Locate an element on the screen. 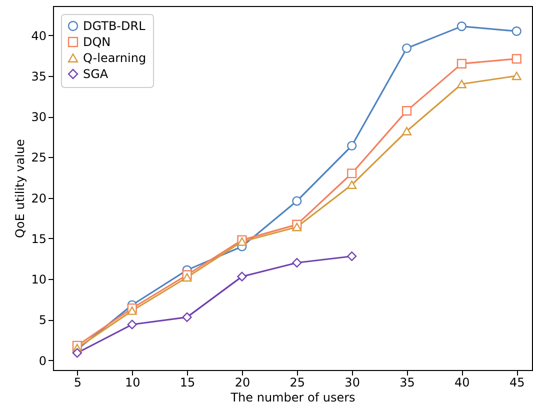 The height and width of the screenshot is (411, 533). x-tick-label: 10 is located at coordinates (132, 383).